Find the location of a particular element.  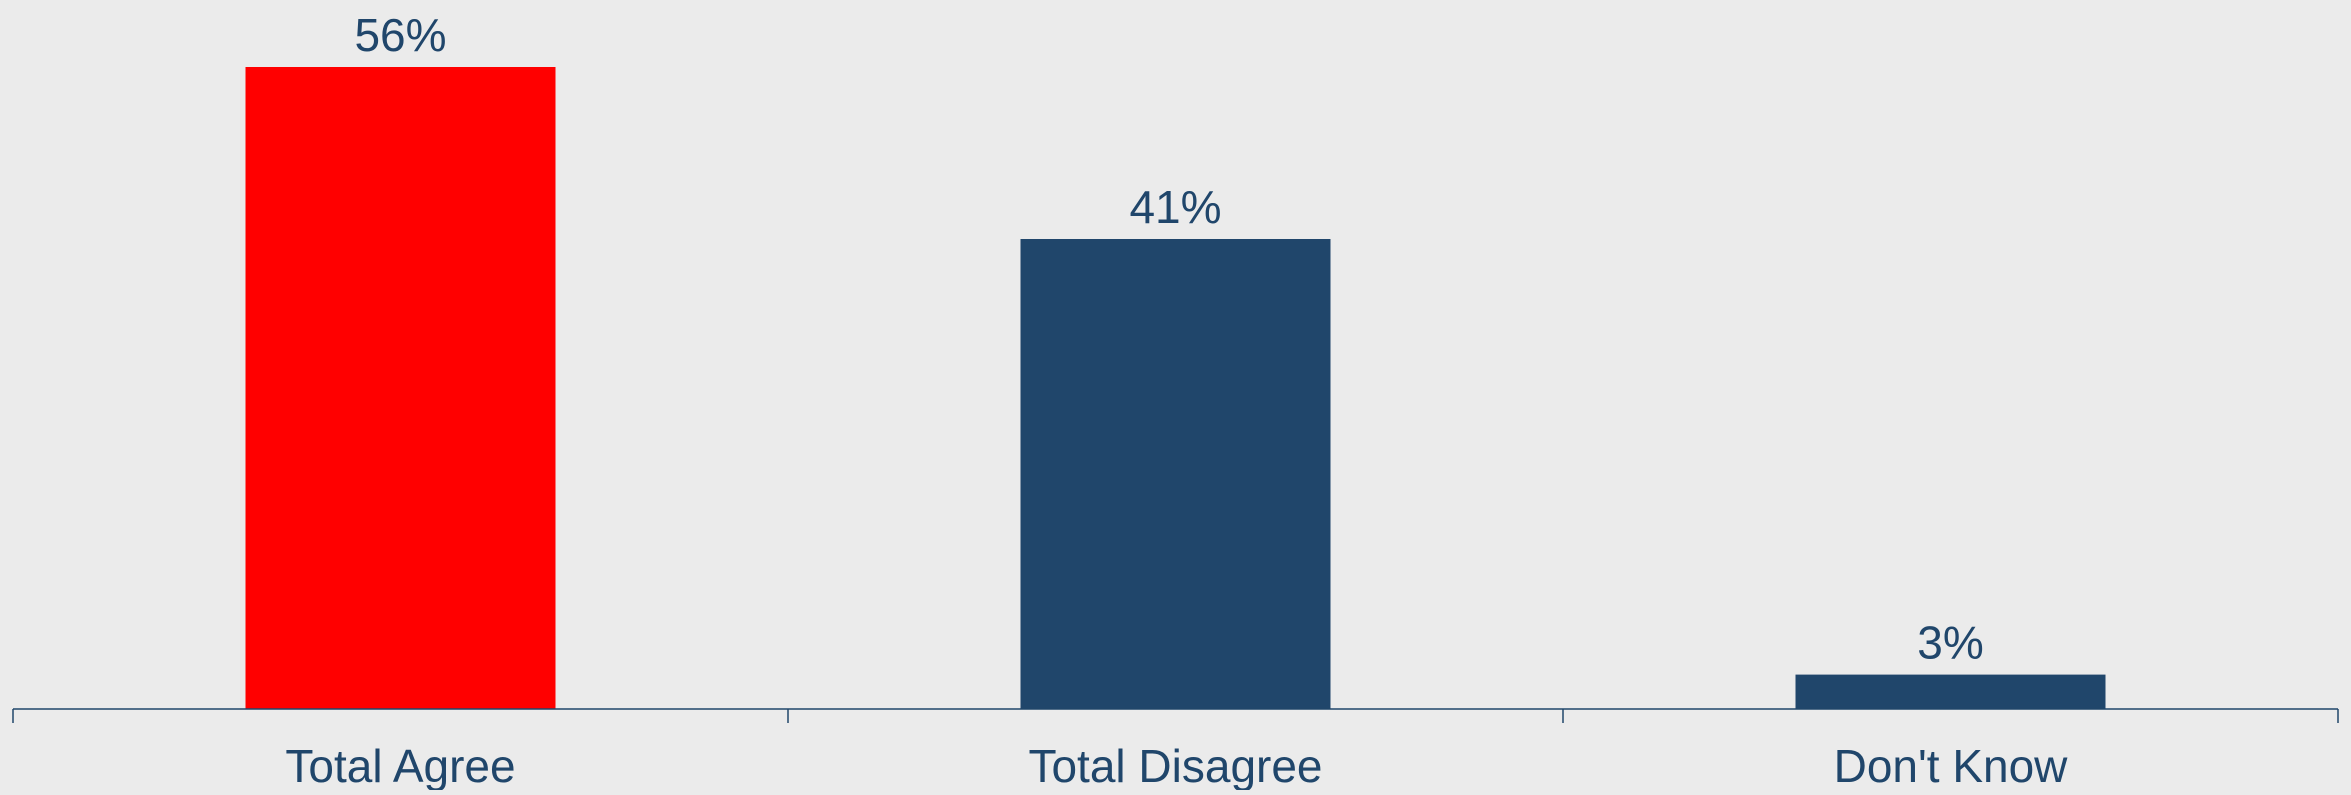

data-label-don-t-know: 3% is located at coordinates (1950, 643).